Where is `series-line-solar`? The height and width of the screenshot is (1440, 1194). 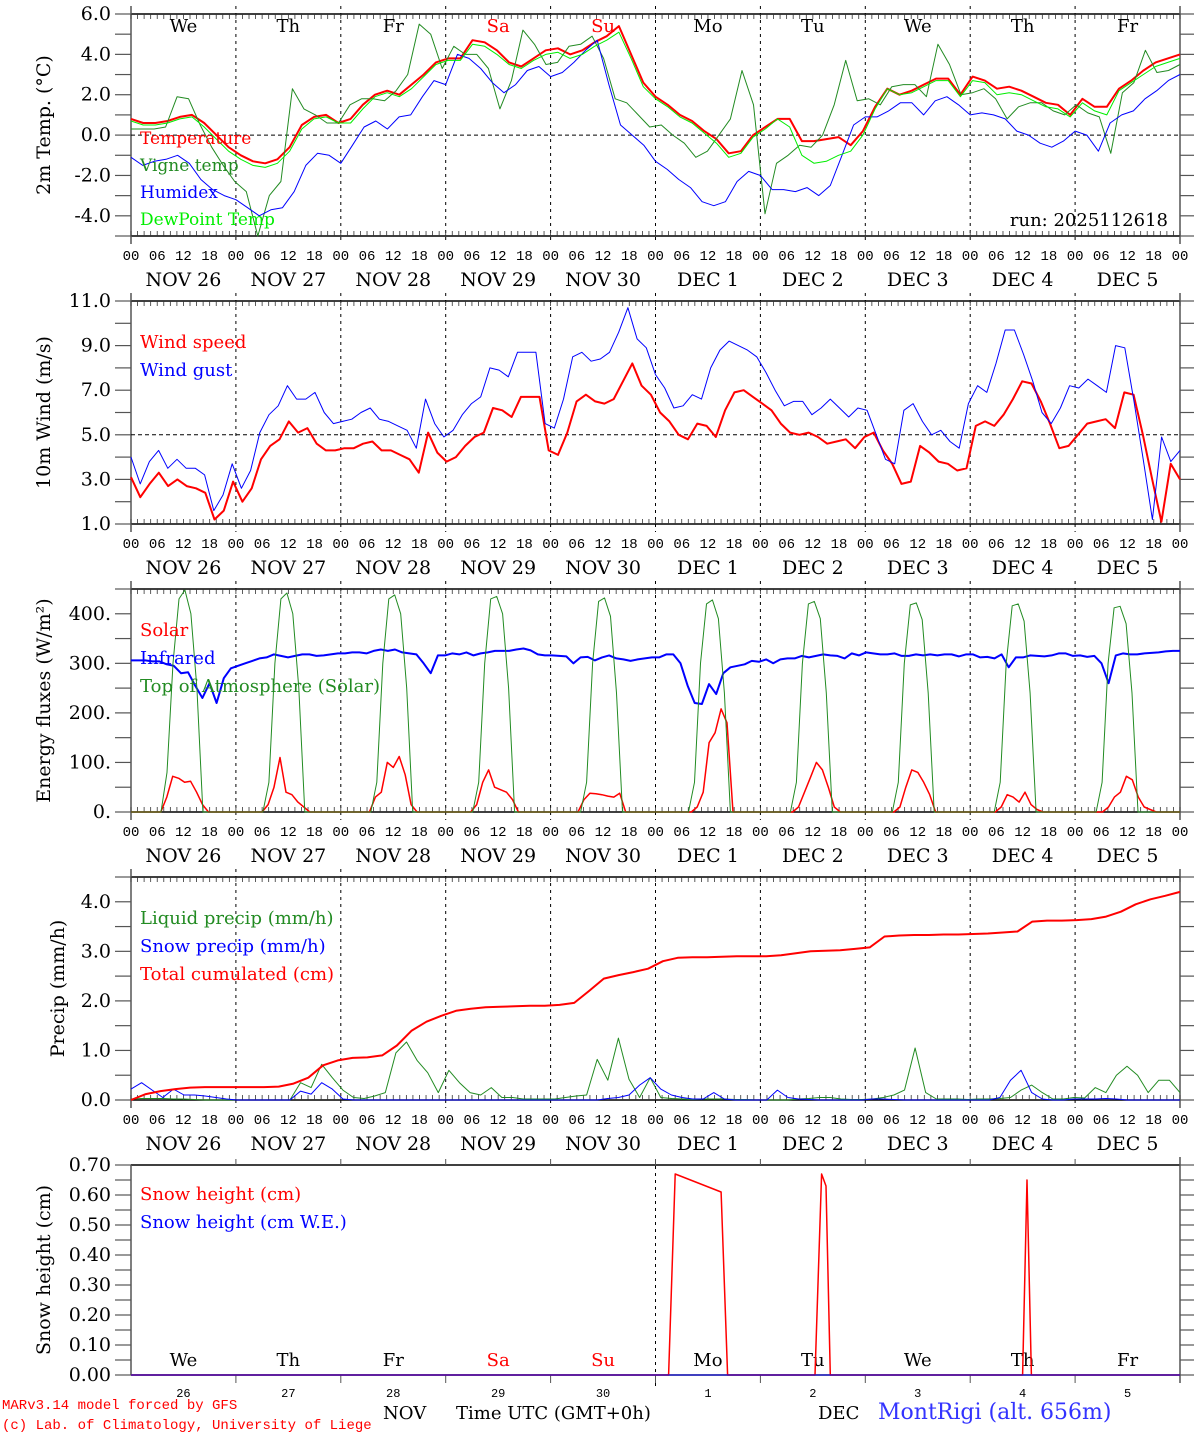 series-line-solar is located at coordinates (655, 760).